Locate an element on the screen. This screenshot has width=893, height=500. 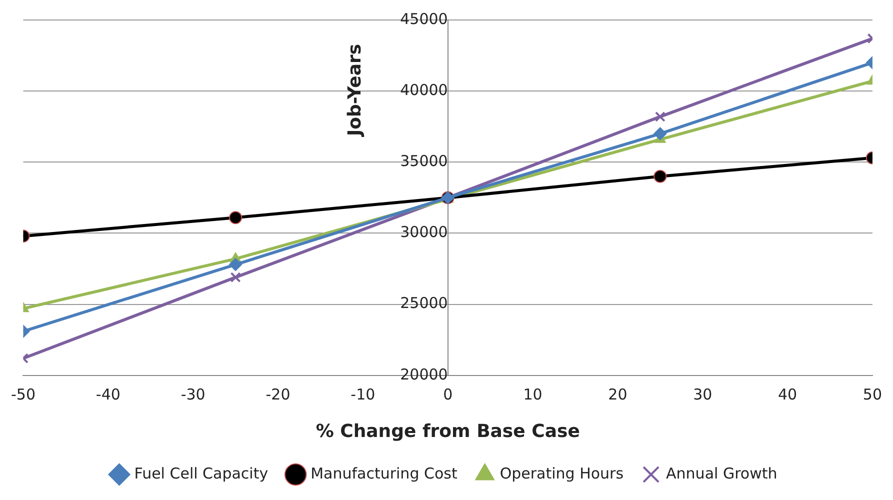
y-tick-label: 25000 is located at coordinates (424, 303).